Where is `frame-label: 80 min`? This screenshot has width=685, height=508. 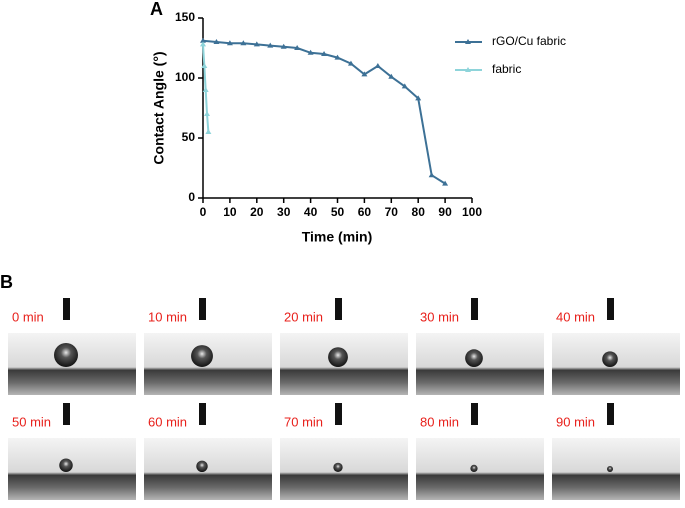
frame-label: 80 min is located at coordinates (439, 421).